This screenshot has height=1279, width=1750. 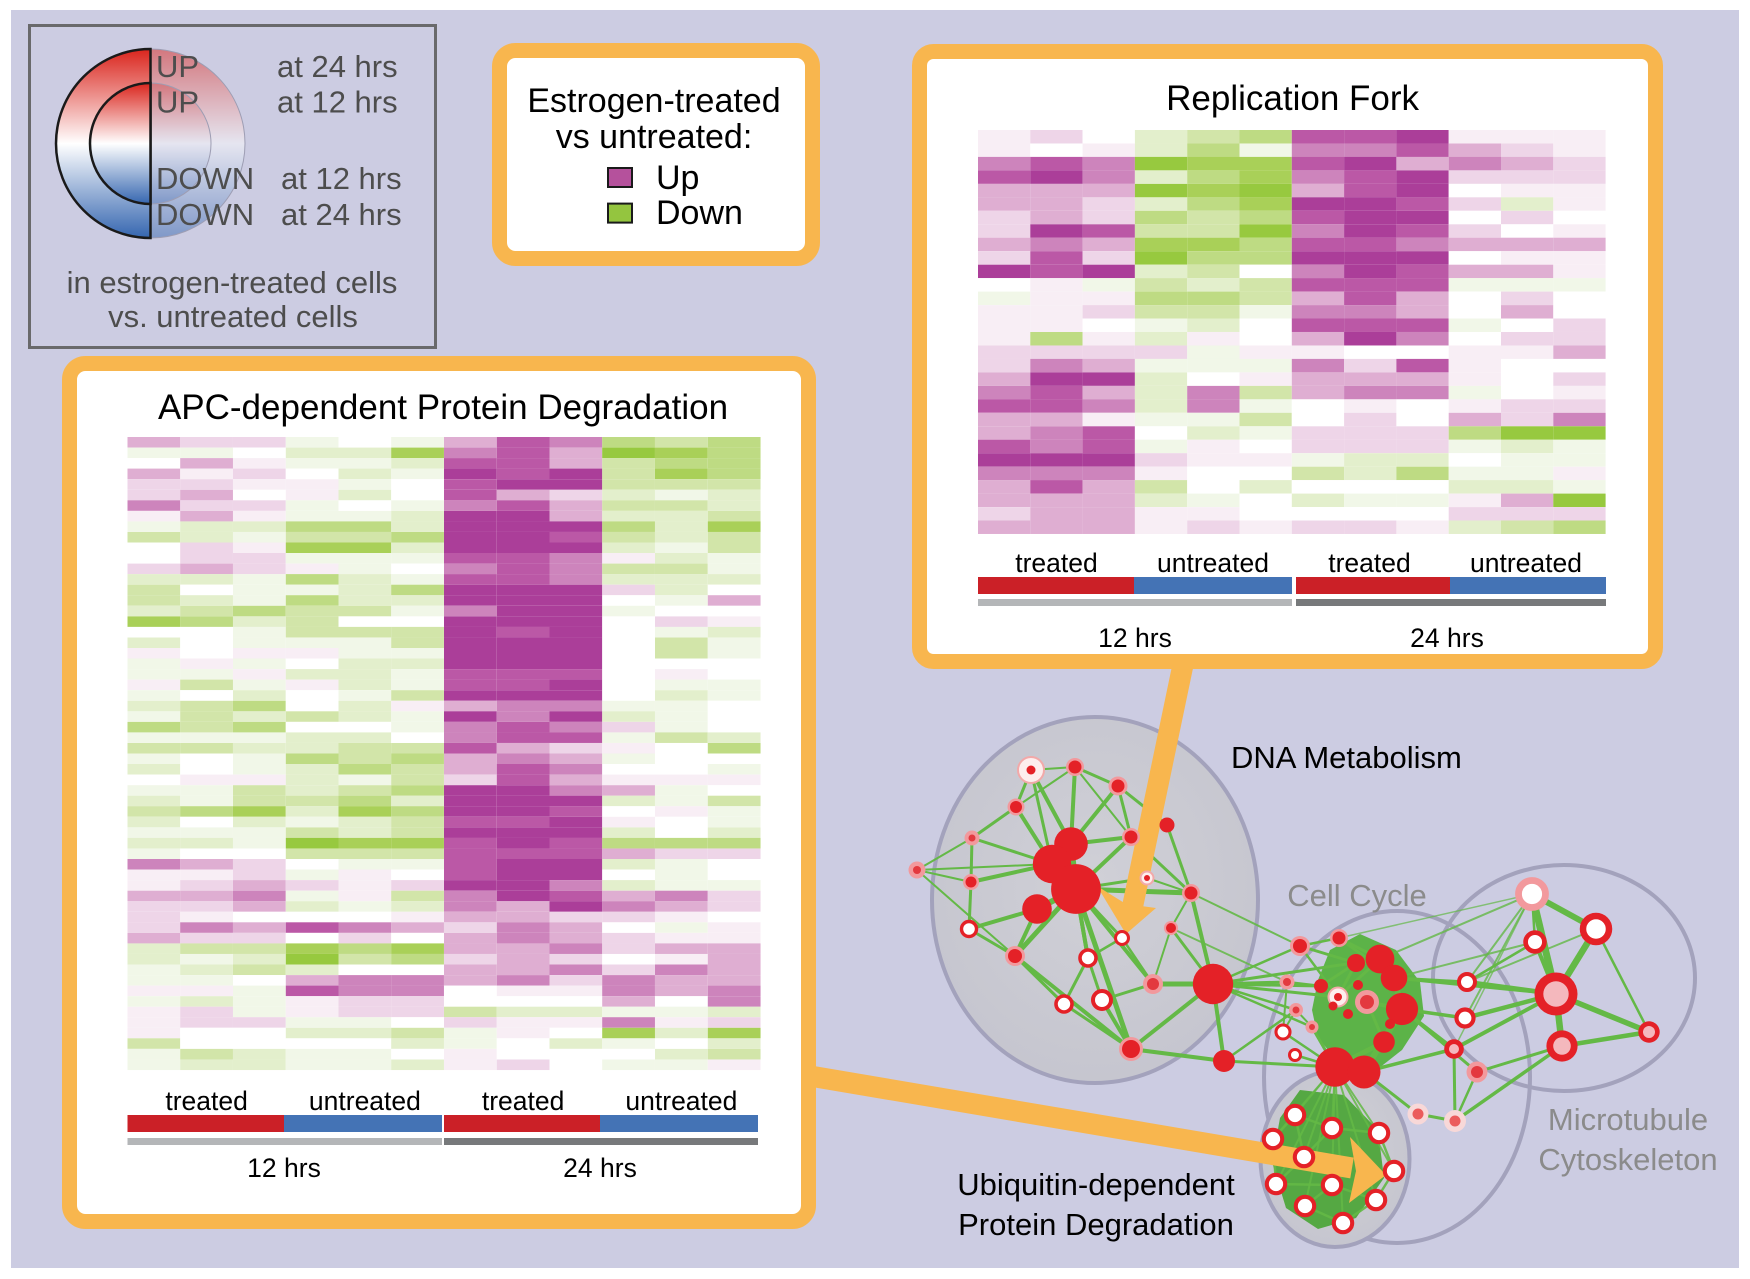 What do you see at coordinates (233, 316) in the screenshot?
I see `svg-text: vs. untreated cells` at bounding box center [233, 316].